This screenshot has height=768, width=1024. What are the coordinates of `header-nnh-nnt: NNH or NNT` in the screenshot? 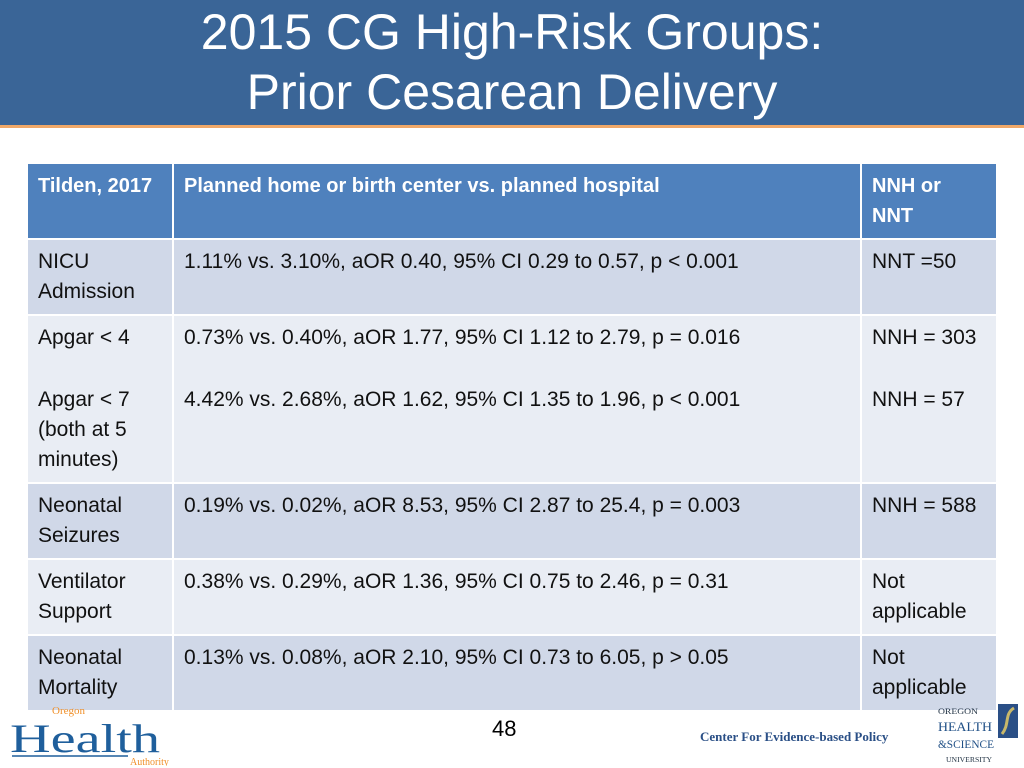 It's located at (929, 201).